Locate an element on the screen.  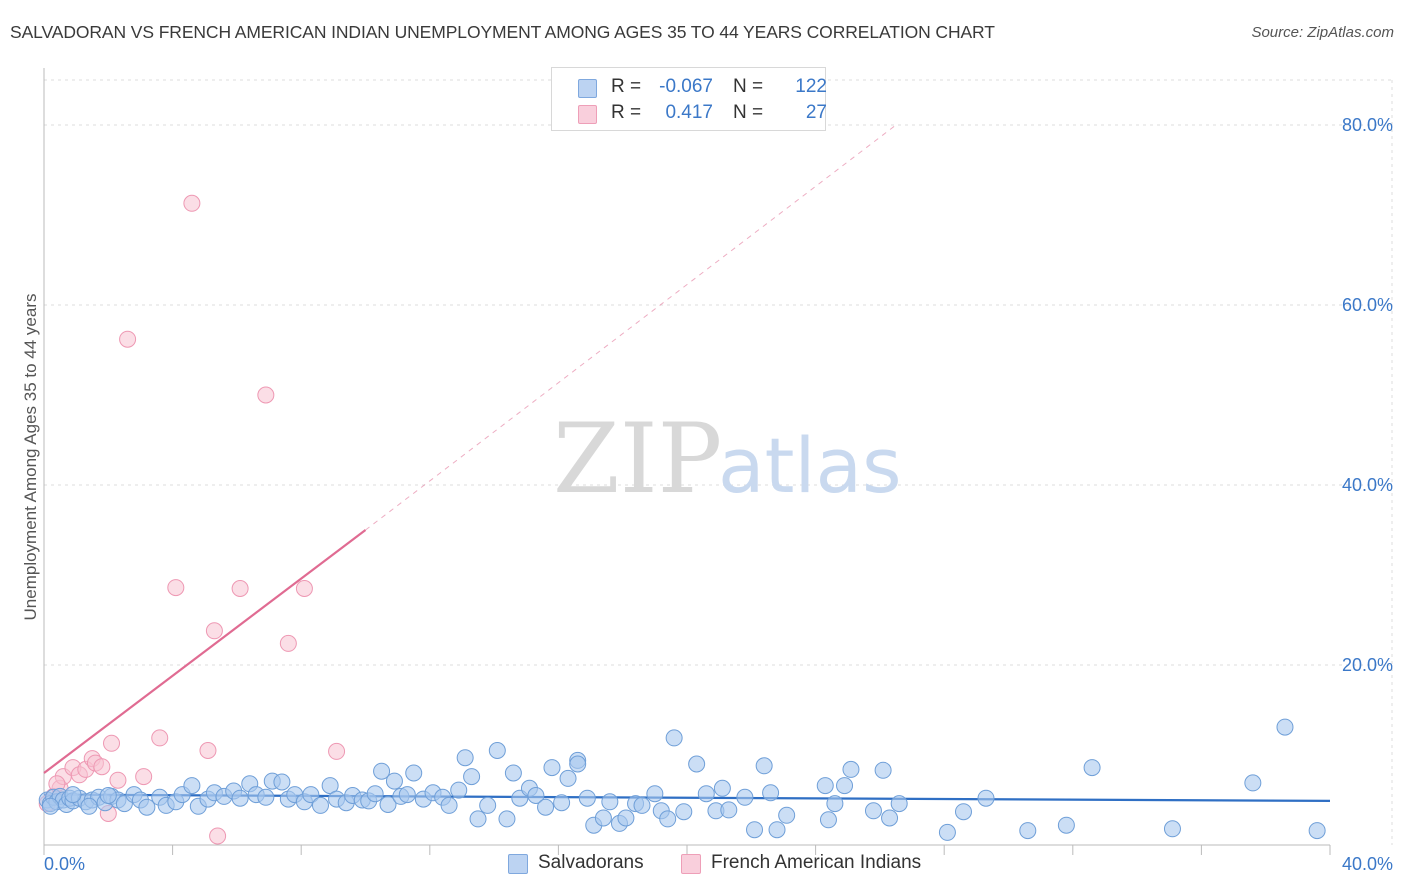
watermark: ZIP atlas is located at coordinates (727, 459).